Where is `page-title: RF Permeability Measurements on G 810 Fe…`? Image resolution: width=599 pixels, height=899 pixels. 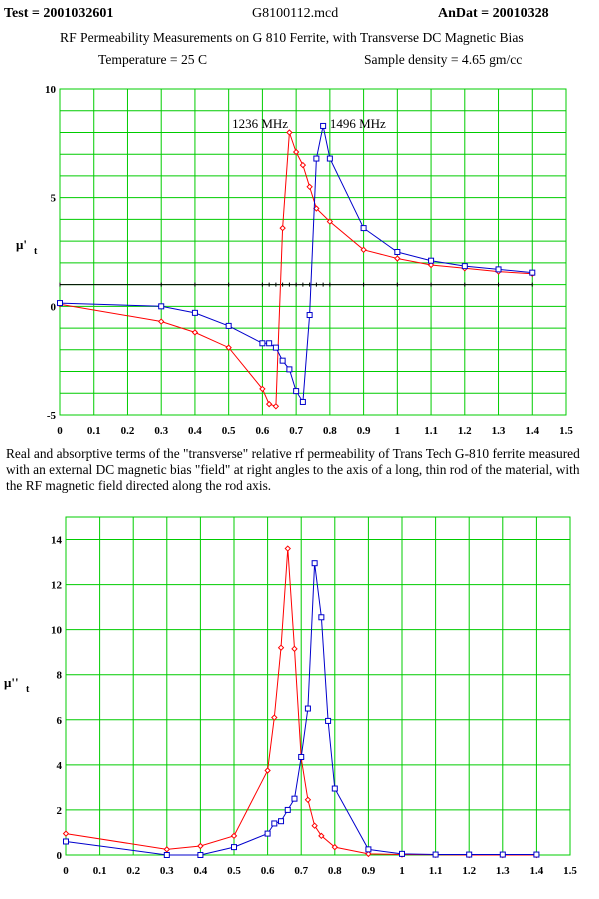
page-title: RF Permeability Measurements on G 810 Fe… is located at coordinates (292, 37).